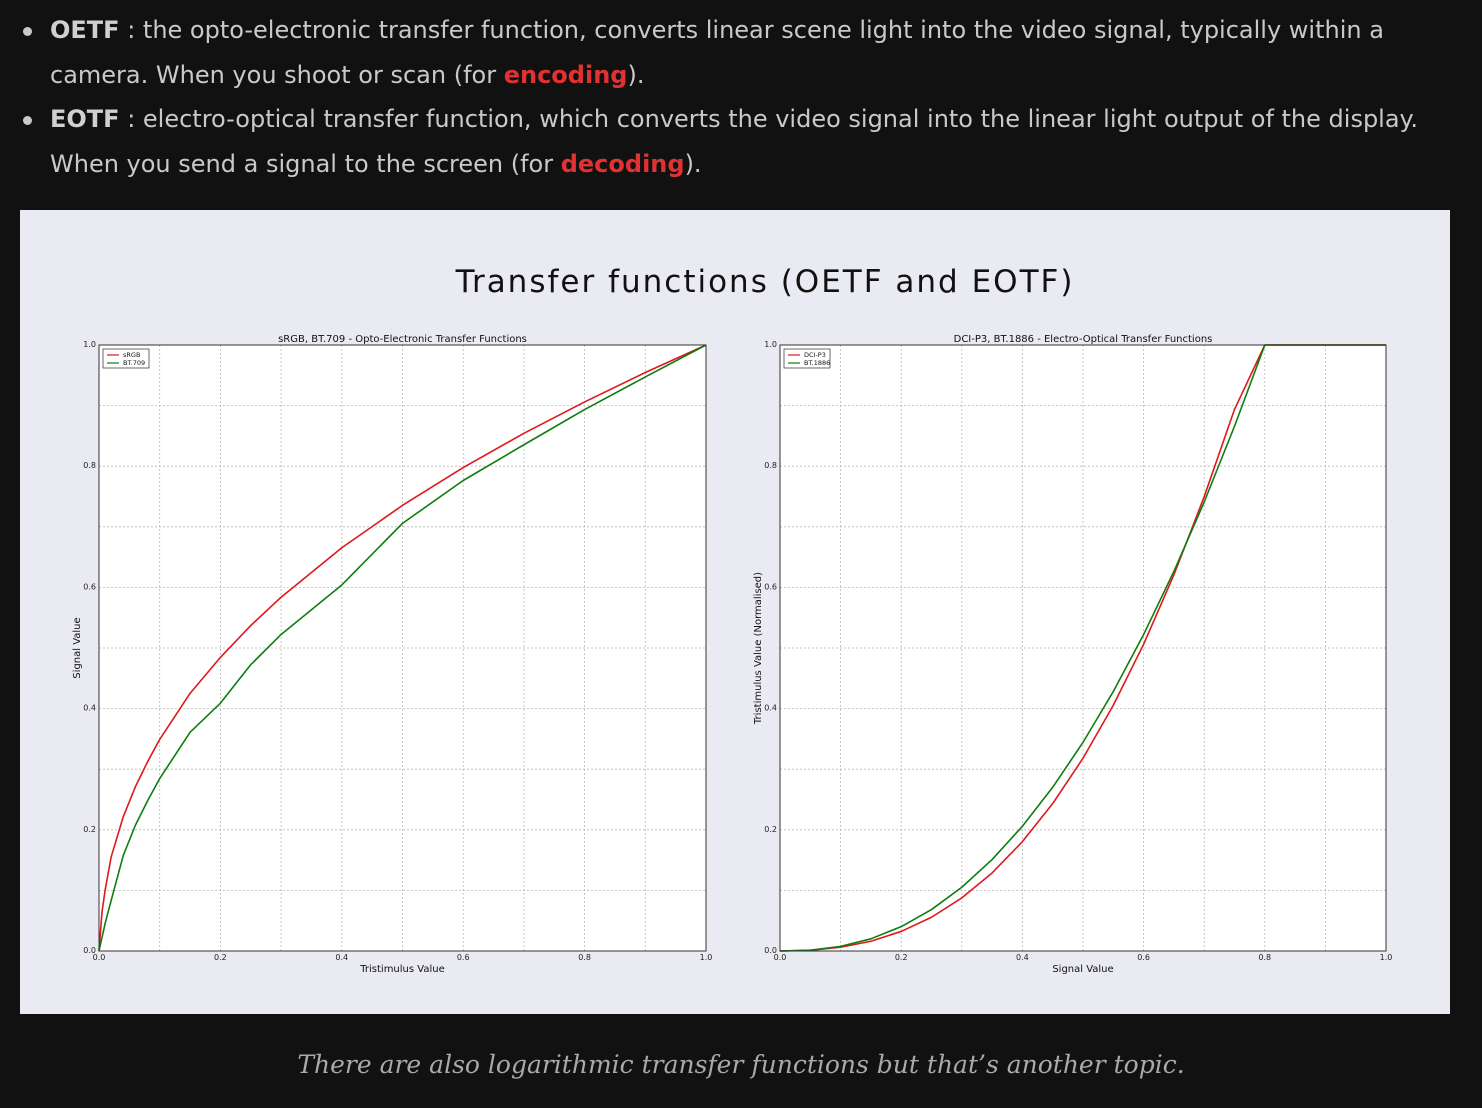 The width and height of the screenshot is (1482, 1108). I want to click on decoding-highlight: decoding, so click(622, 163).